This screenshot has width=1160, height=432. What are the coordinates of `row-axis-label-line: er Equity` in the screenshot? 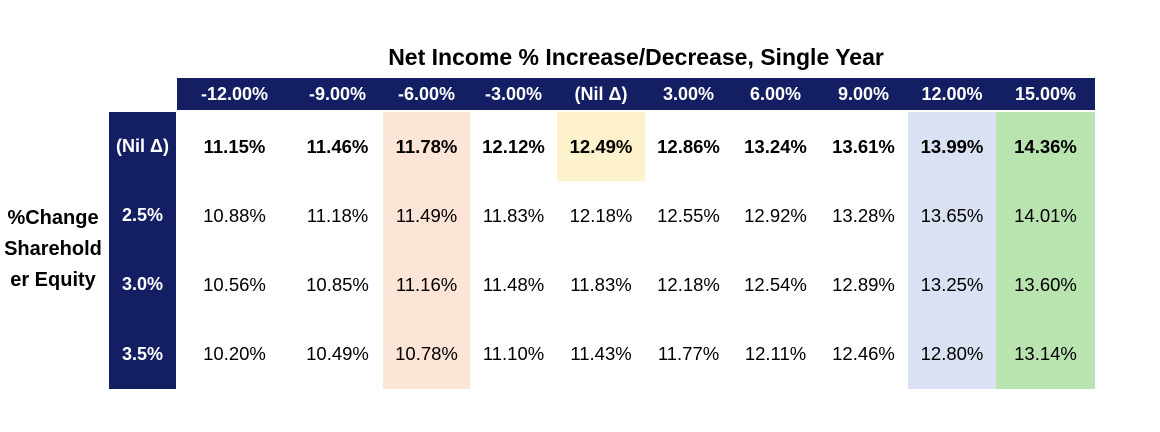 It's located at (53, 280).